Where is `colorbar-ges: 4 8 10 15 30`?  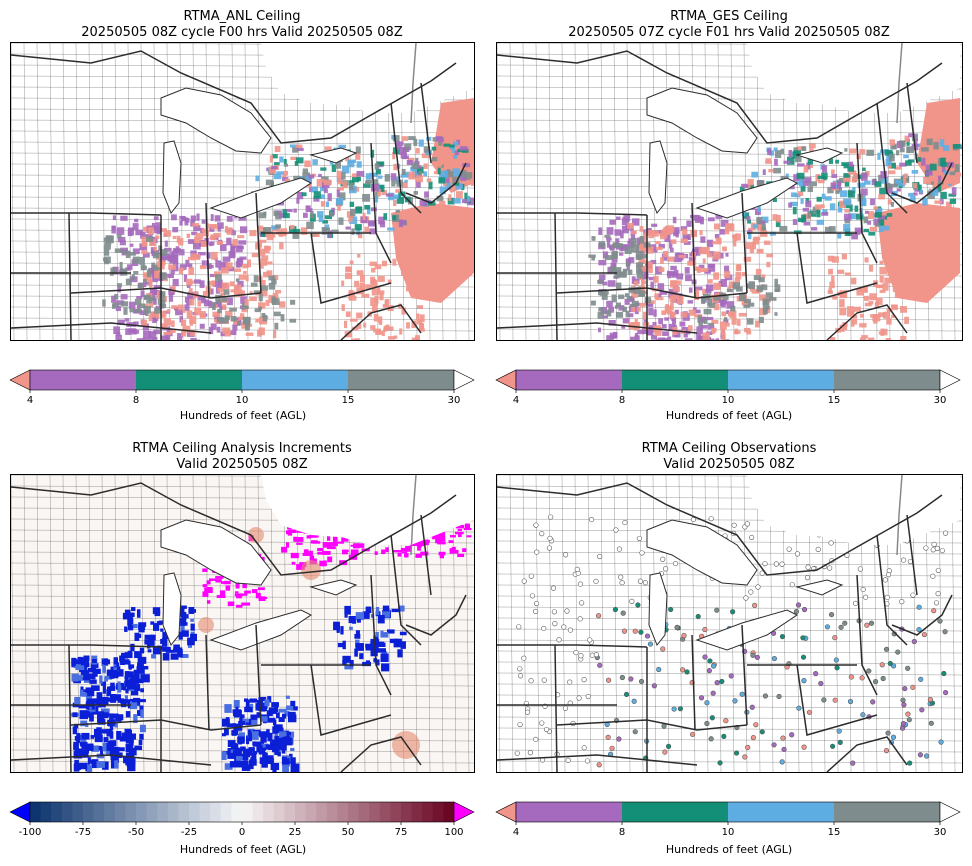 colorbar-ges: 4 8 10 15 30 is located at coordinates (728, 387).